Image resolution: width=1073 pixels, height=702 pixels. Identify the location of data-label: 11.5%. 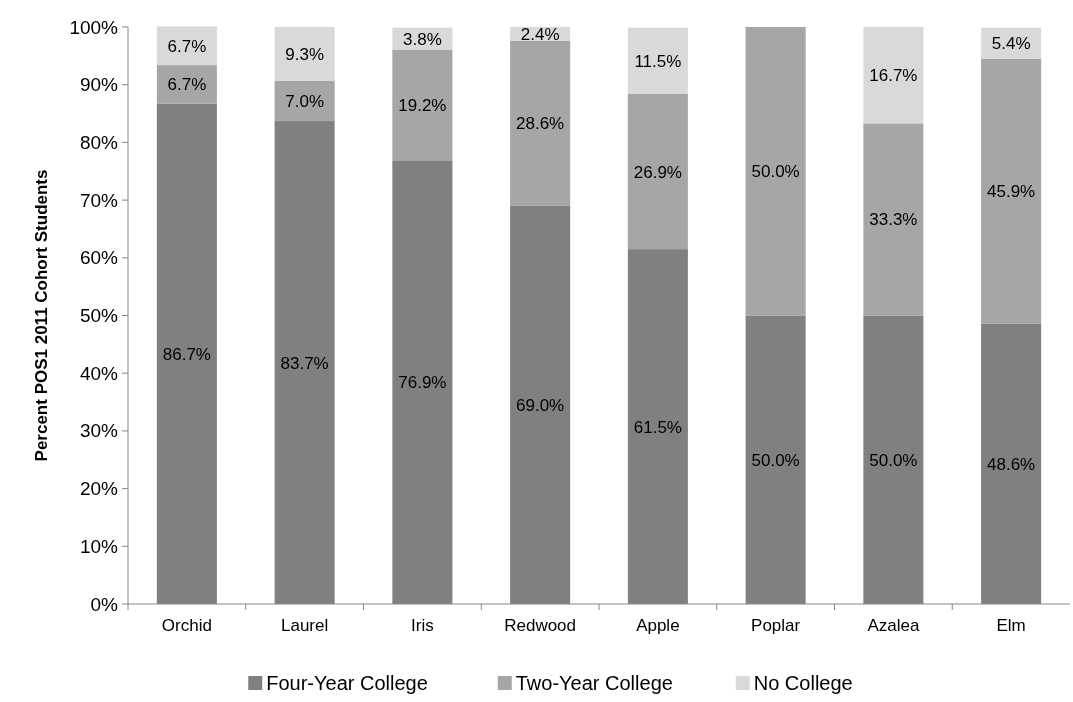
(658, 61).